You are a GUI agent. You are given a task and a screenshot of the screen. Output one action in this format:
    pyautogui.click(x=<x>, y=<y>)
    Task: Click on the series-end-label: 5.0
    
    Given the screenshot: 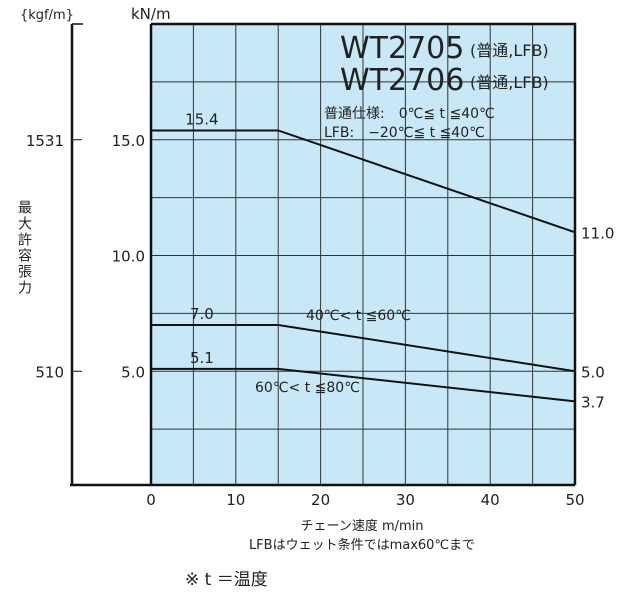 What is the action you would take?
    pyautogui.click(x=593, y=372)
    